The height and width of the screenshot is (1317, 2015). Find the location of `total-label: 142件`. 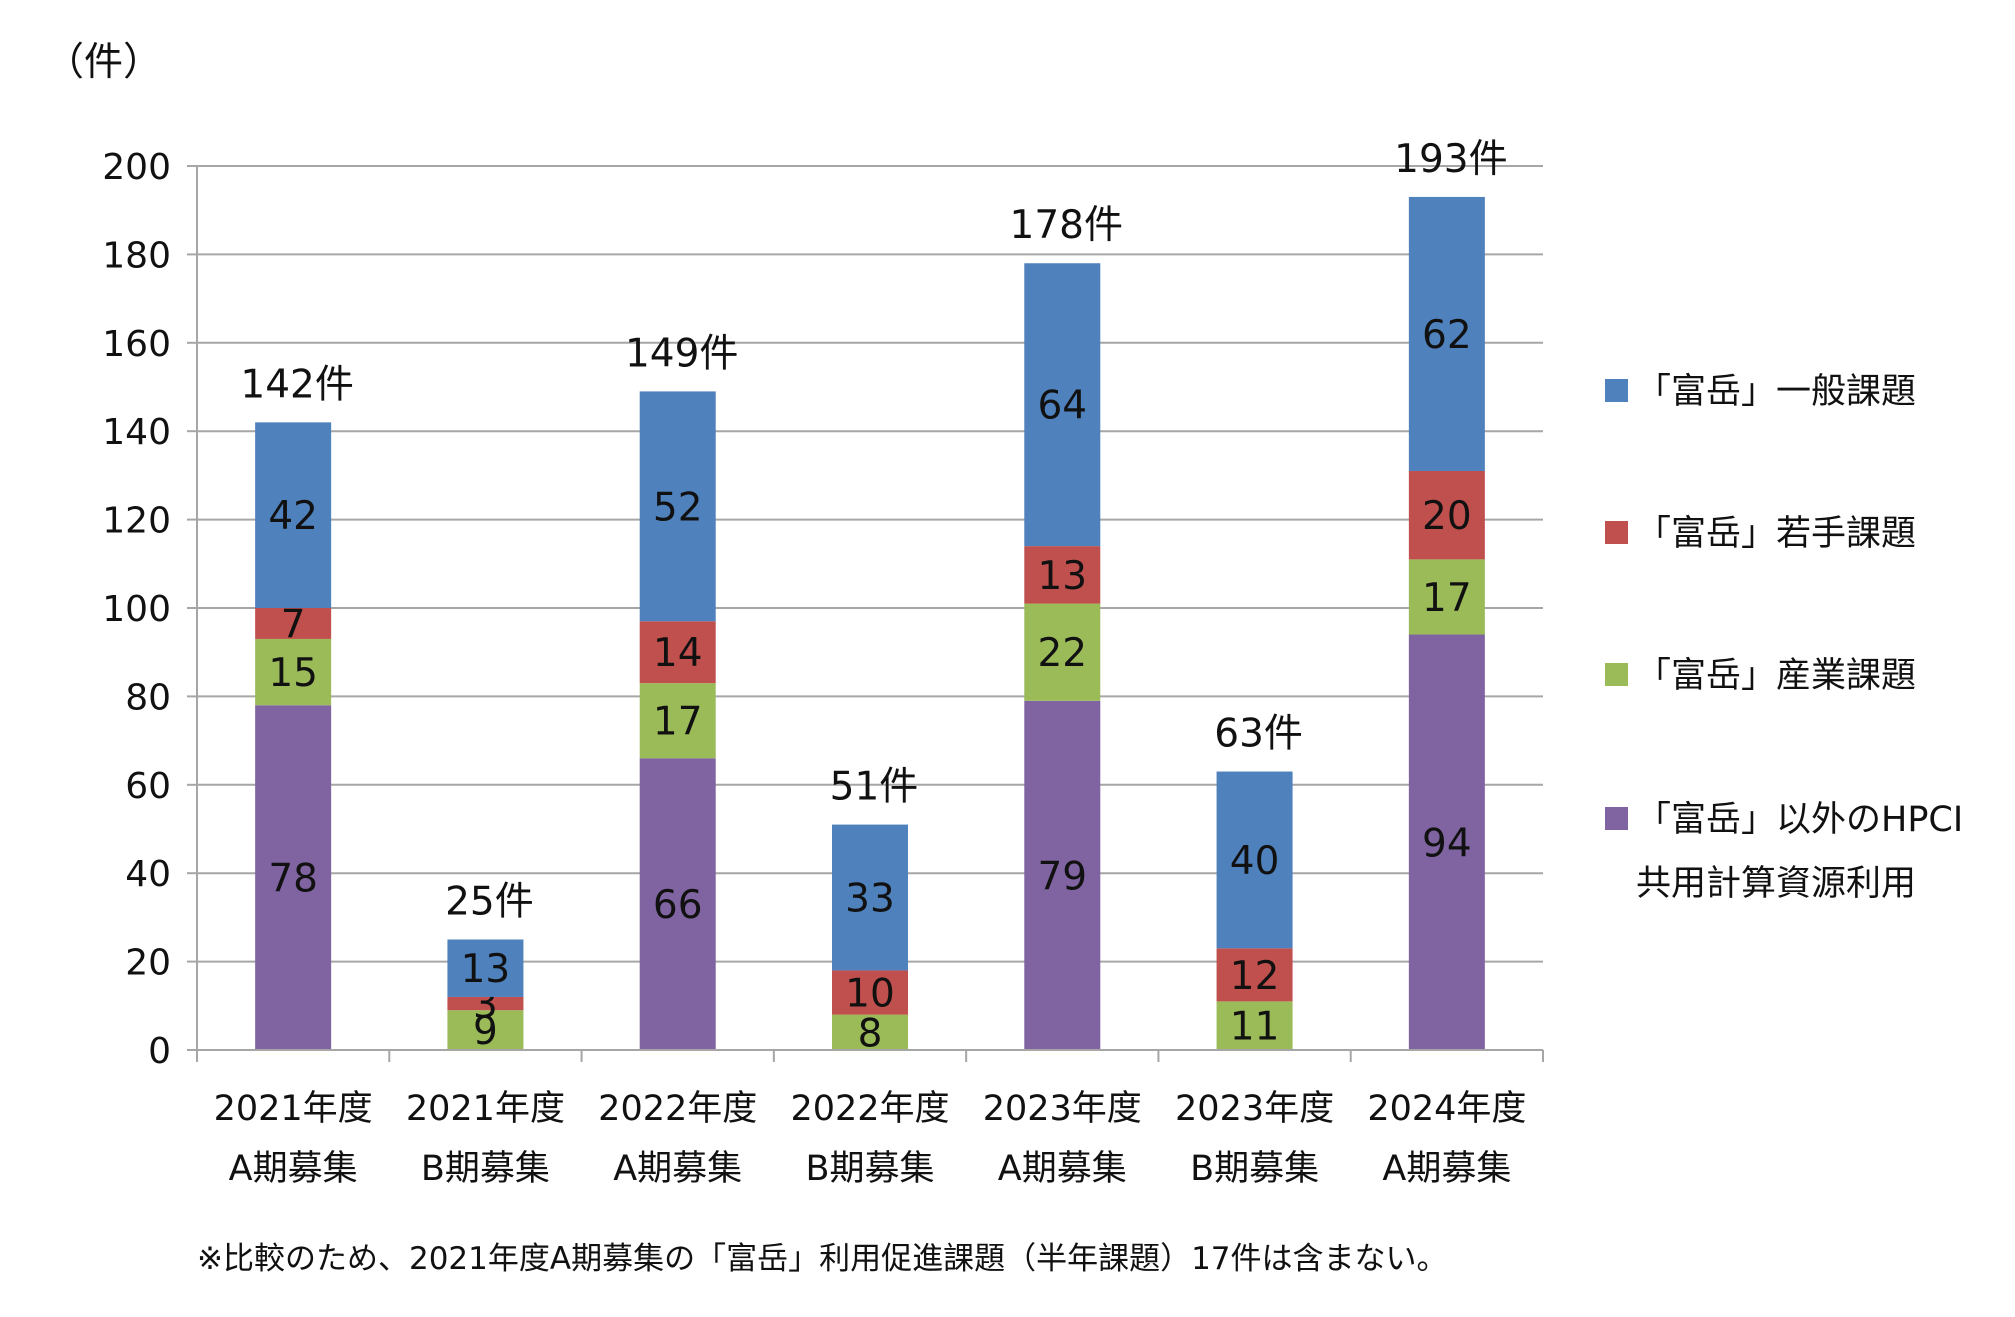

total-label: 142件 is located at coordinates (296, 384).